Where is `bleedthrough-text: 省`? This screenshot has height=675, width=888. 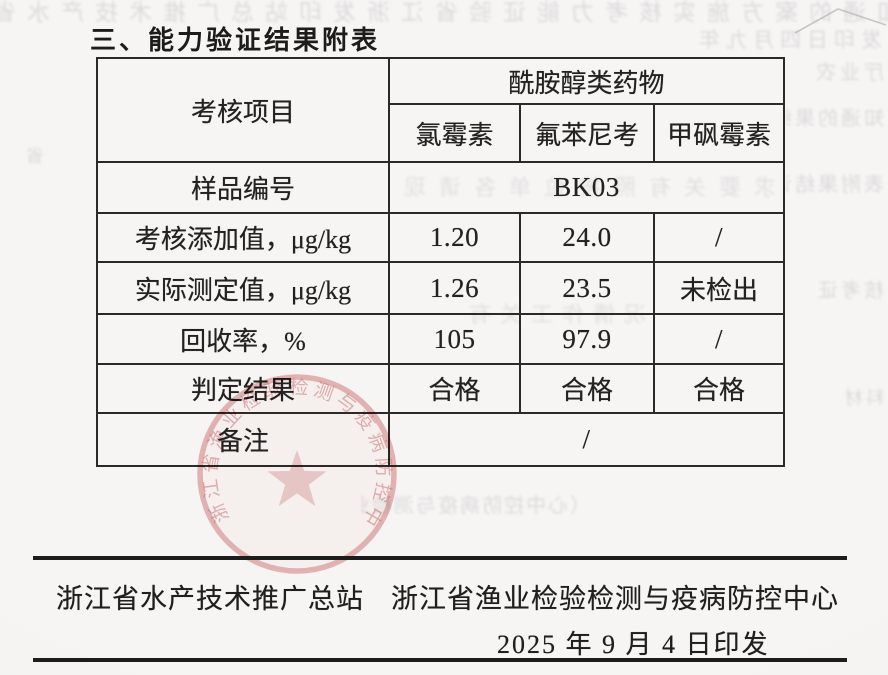 bleedthrough-text: 省 is located at coordinates (35, 156).